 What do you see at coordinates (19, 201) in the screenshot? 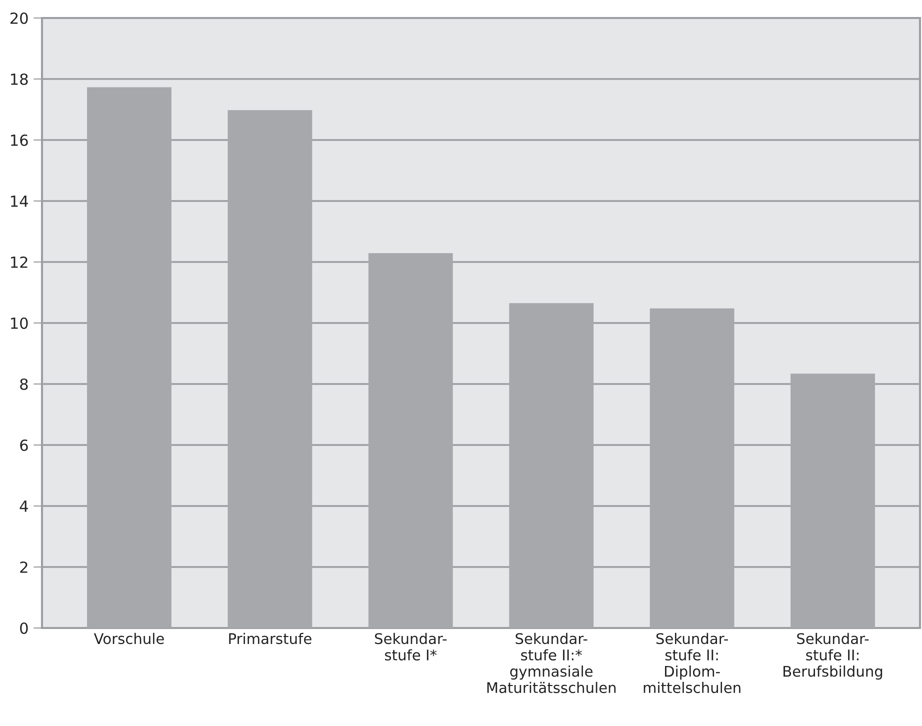
I see `y-tick-label: 14` at bounding box center [19, 201].